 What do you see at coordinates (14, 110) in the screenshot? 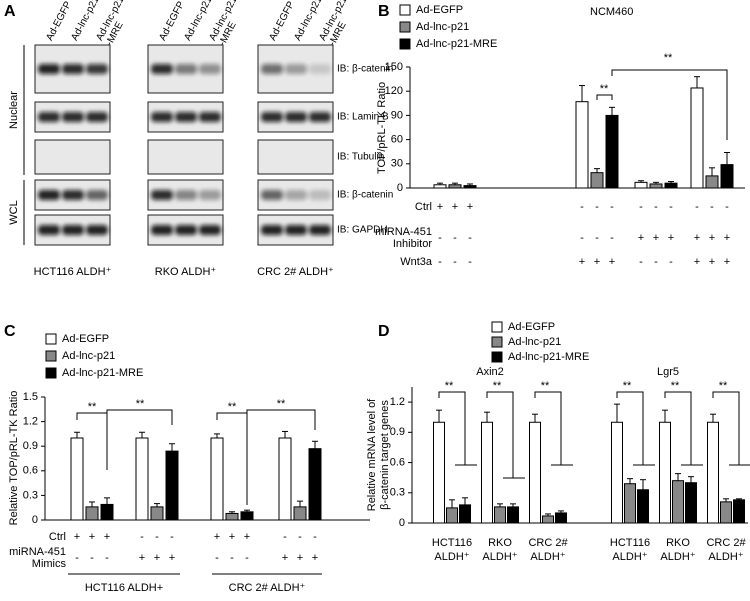
I see `row-group-group: Nuclear` at bounding box center [14, 110].